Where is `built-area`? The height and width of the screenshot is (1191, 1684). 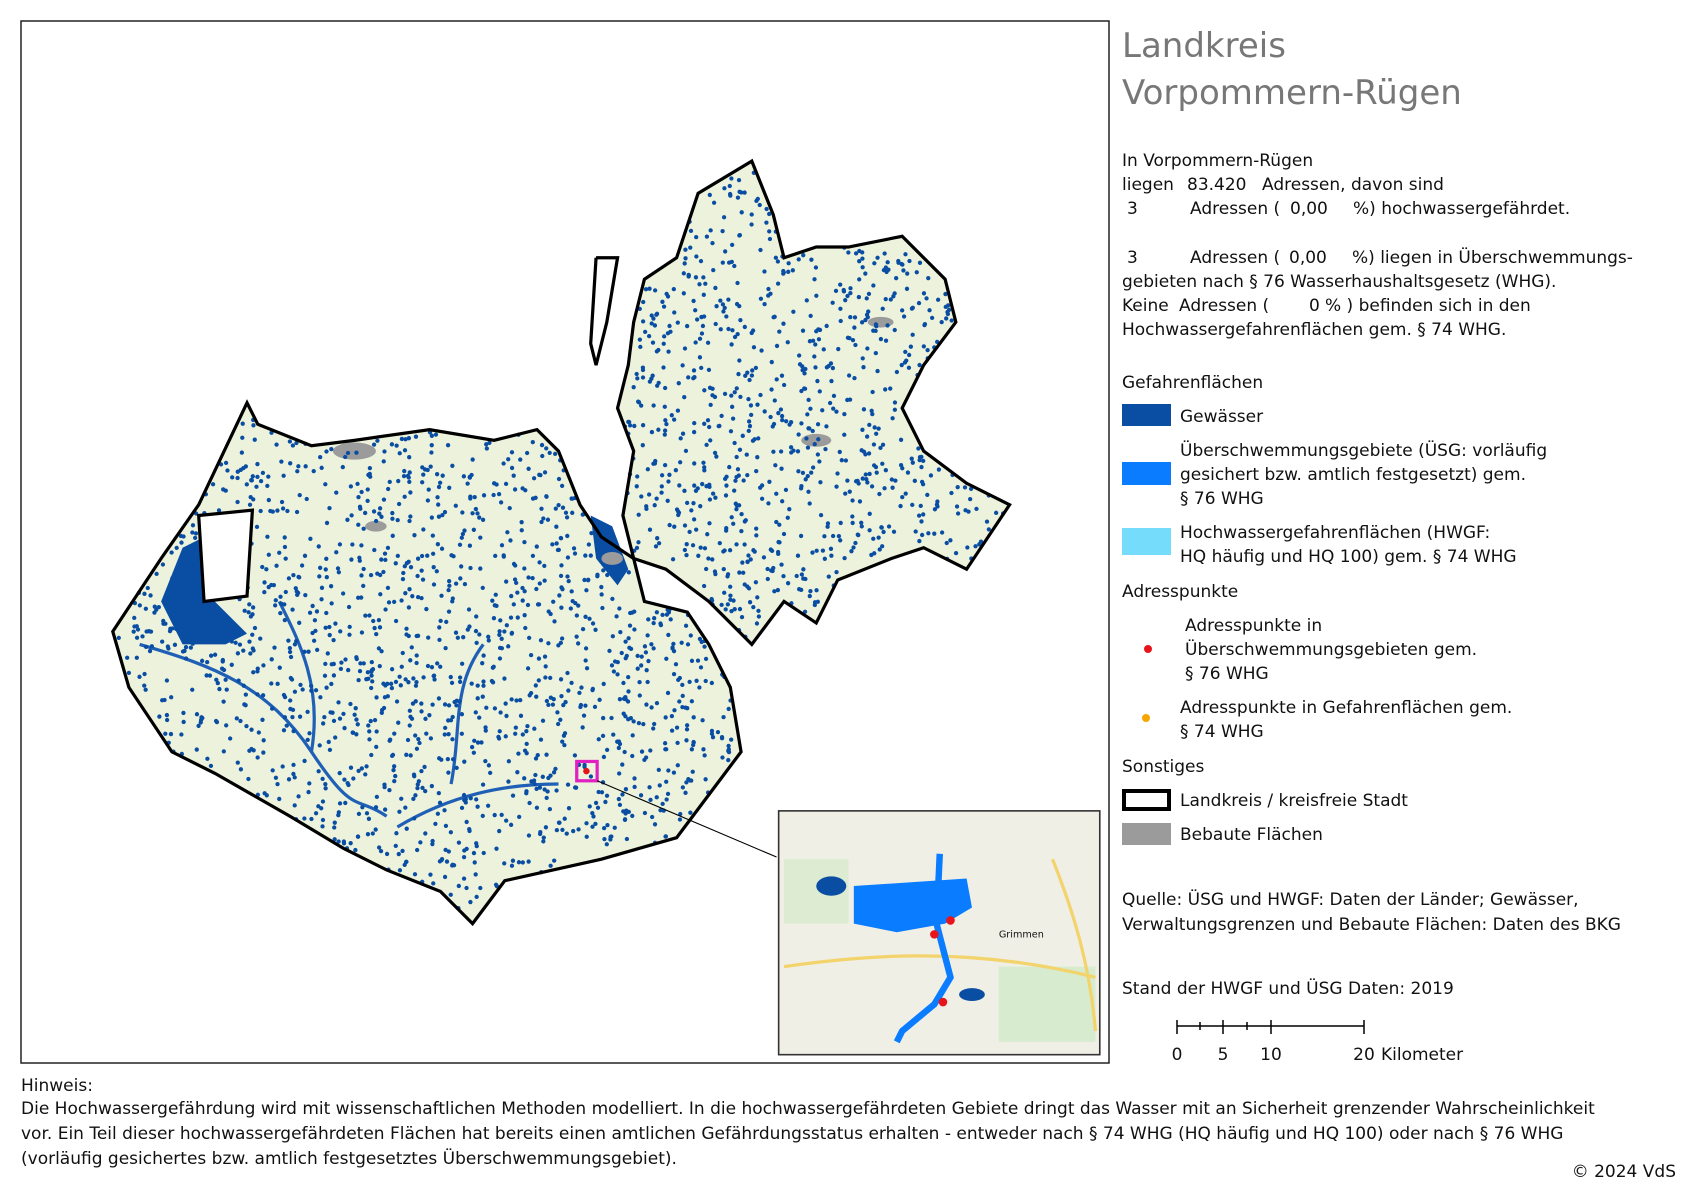 built-area is located at coordinates (880, 322).